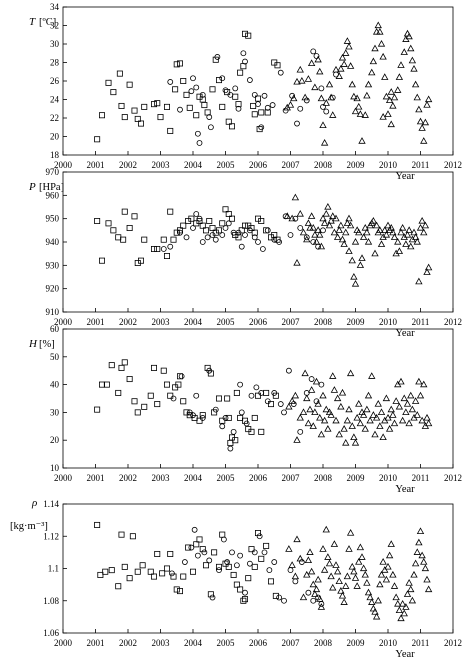 The height and width of the screenshot is (665, 474). What do you see at coordinates (63, 643) in the screenshot?
I see `density-x-tick-label: 2000` at bounding box center [63, 643].